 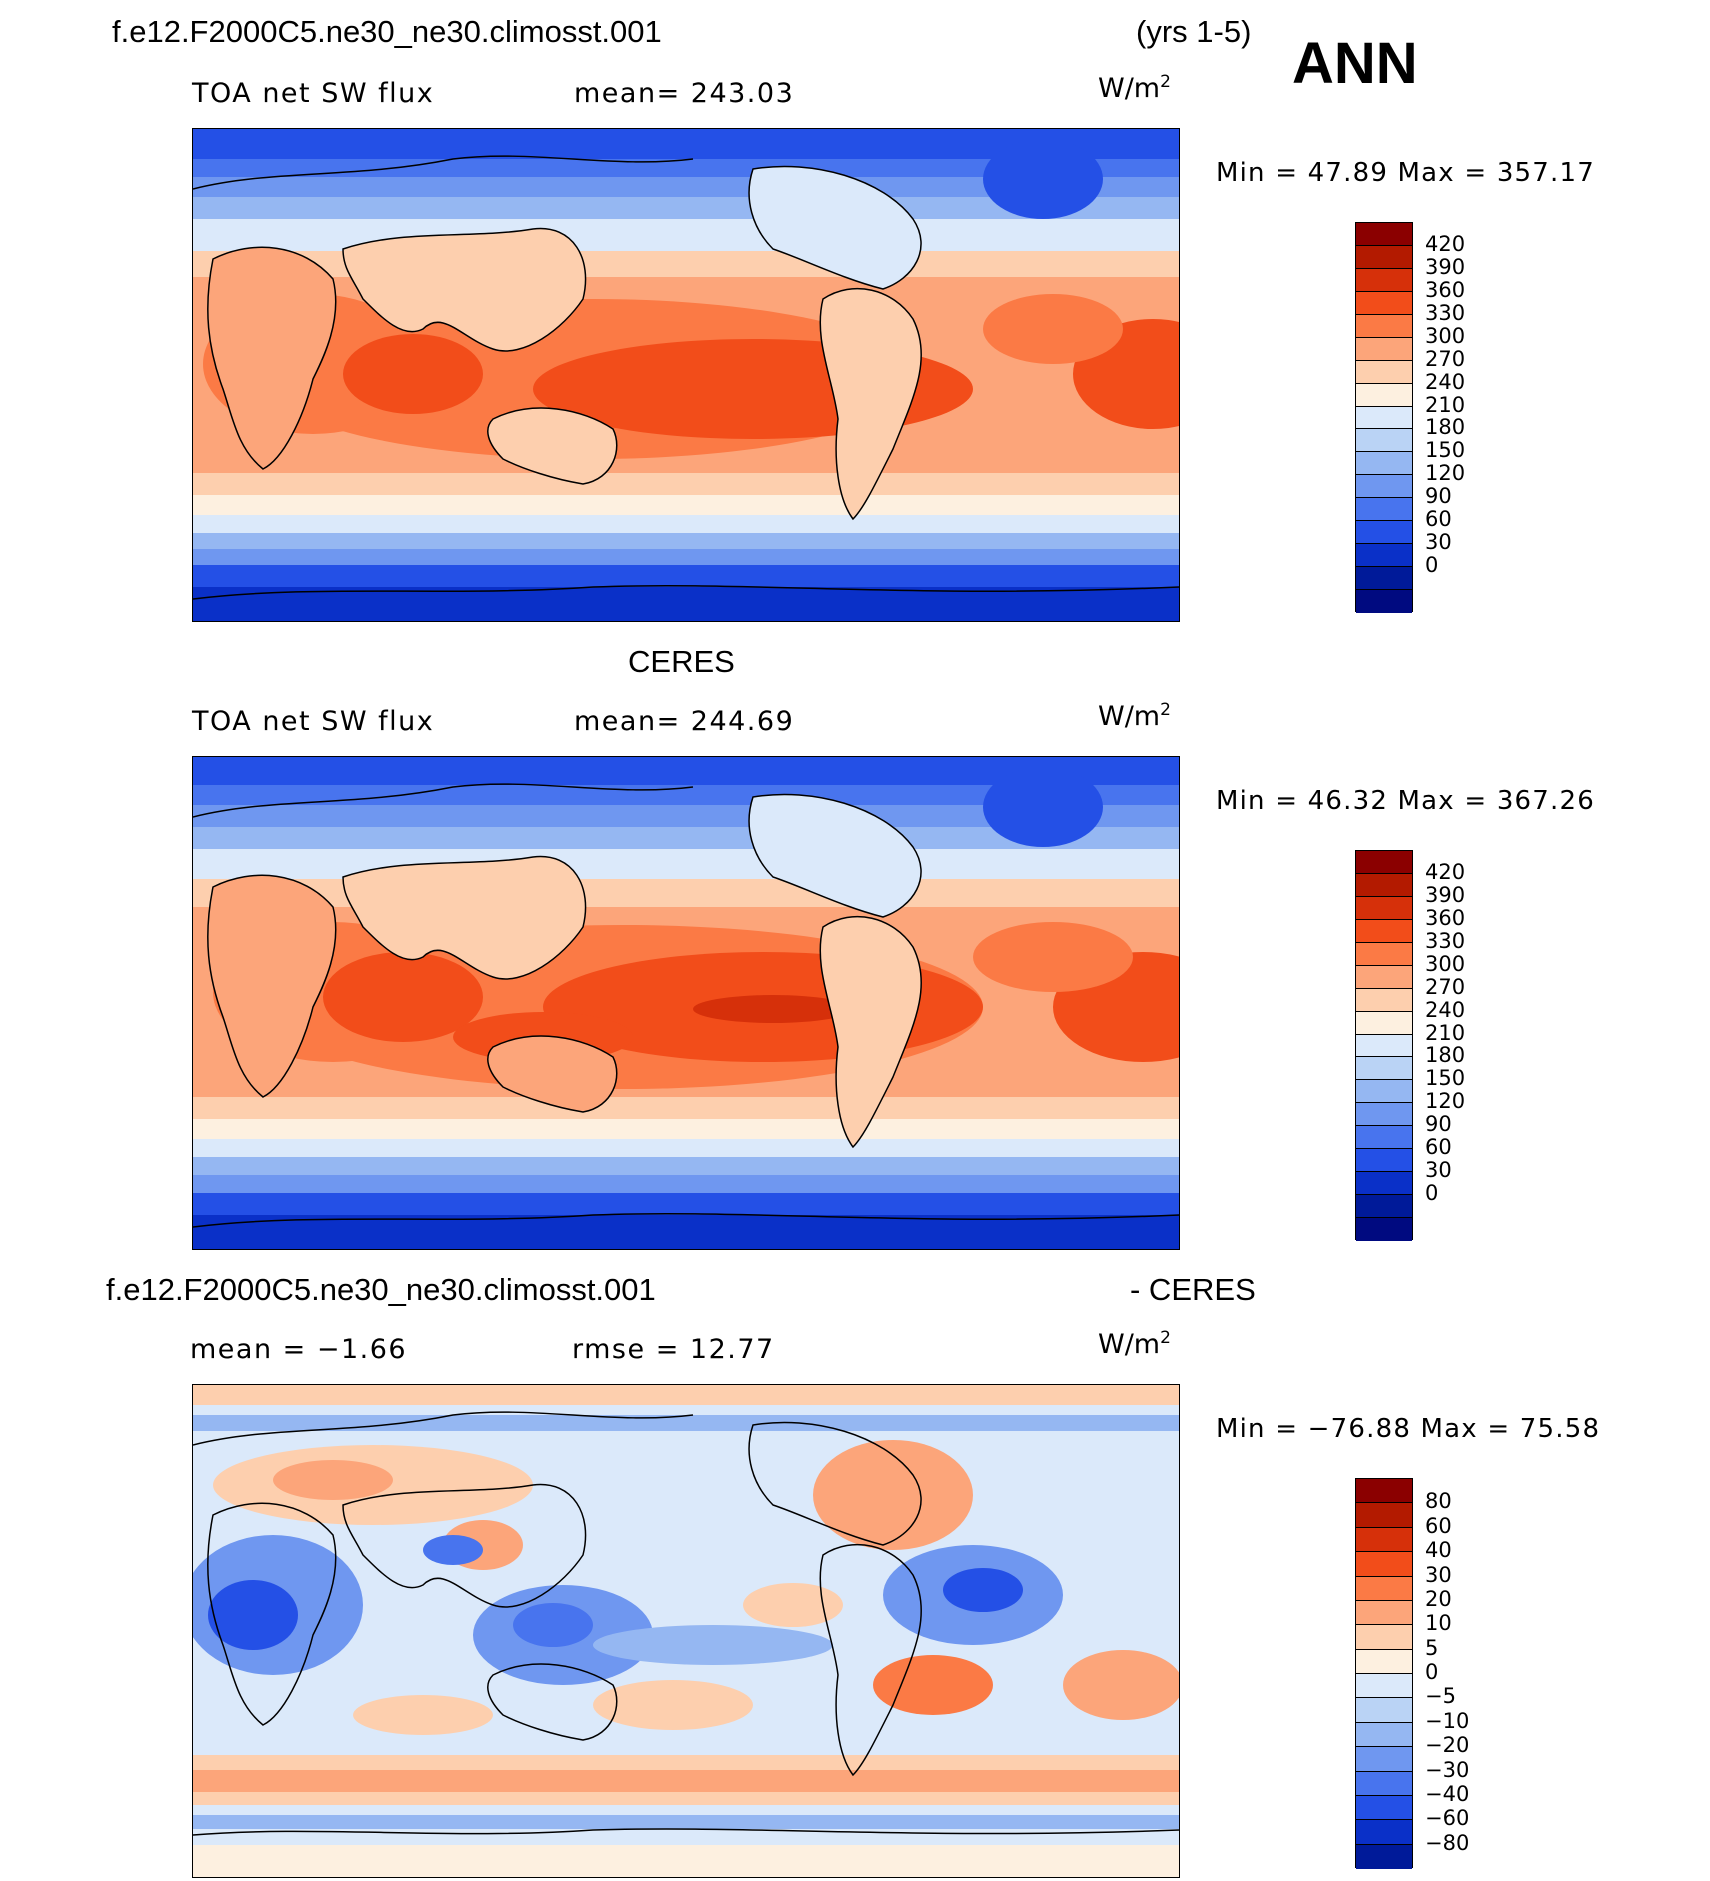 What do you see at coordinates (1447, 1842) in the screenshot?
I see `colorbar-label: −80` at bounding box center [1447, 1842].